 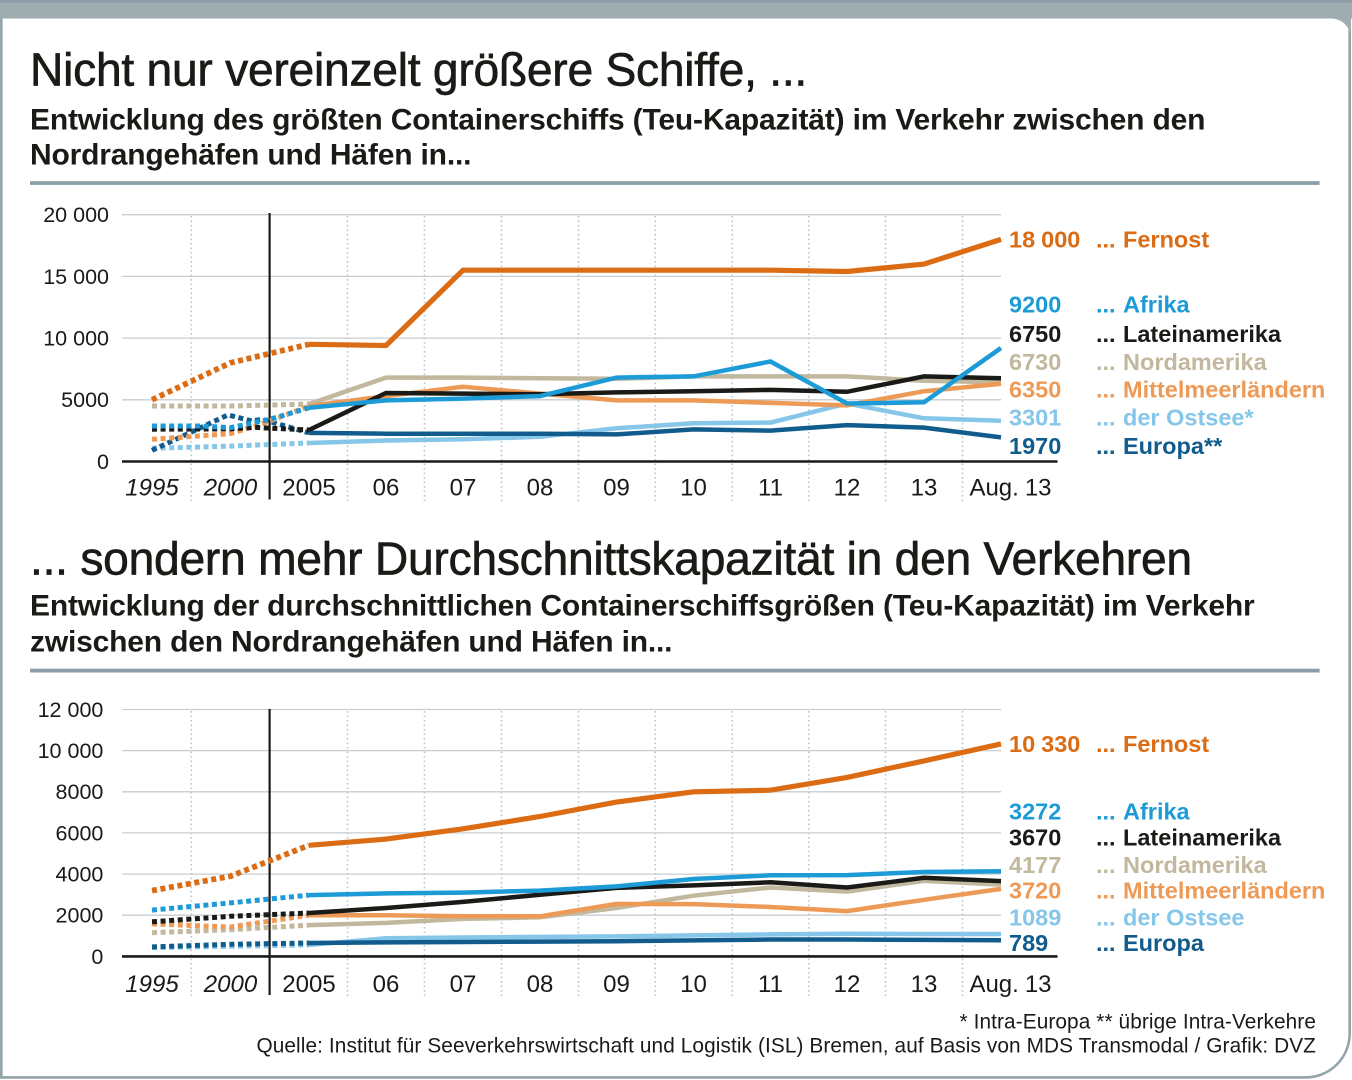 I want to click on svg-text: 6350, so click(x=1035, y=389).